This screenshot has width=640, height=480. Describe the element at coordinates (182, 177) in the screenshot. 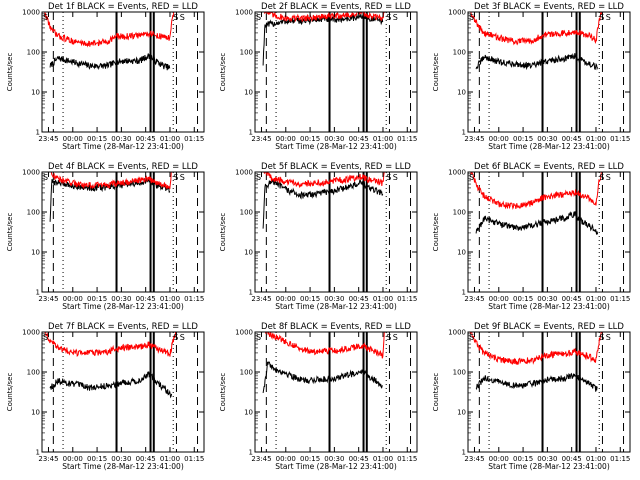

I see `panel-4-flag-right-b: S` at that location.